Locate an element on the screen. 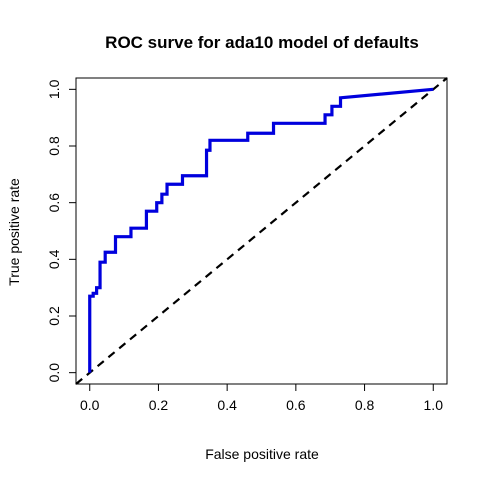  x-tick-label: 0.8 is located at coordinates (365, 405).